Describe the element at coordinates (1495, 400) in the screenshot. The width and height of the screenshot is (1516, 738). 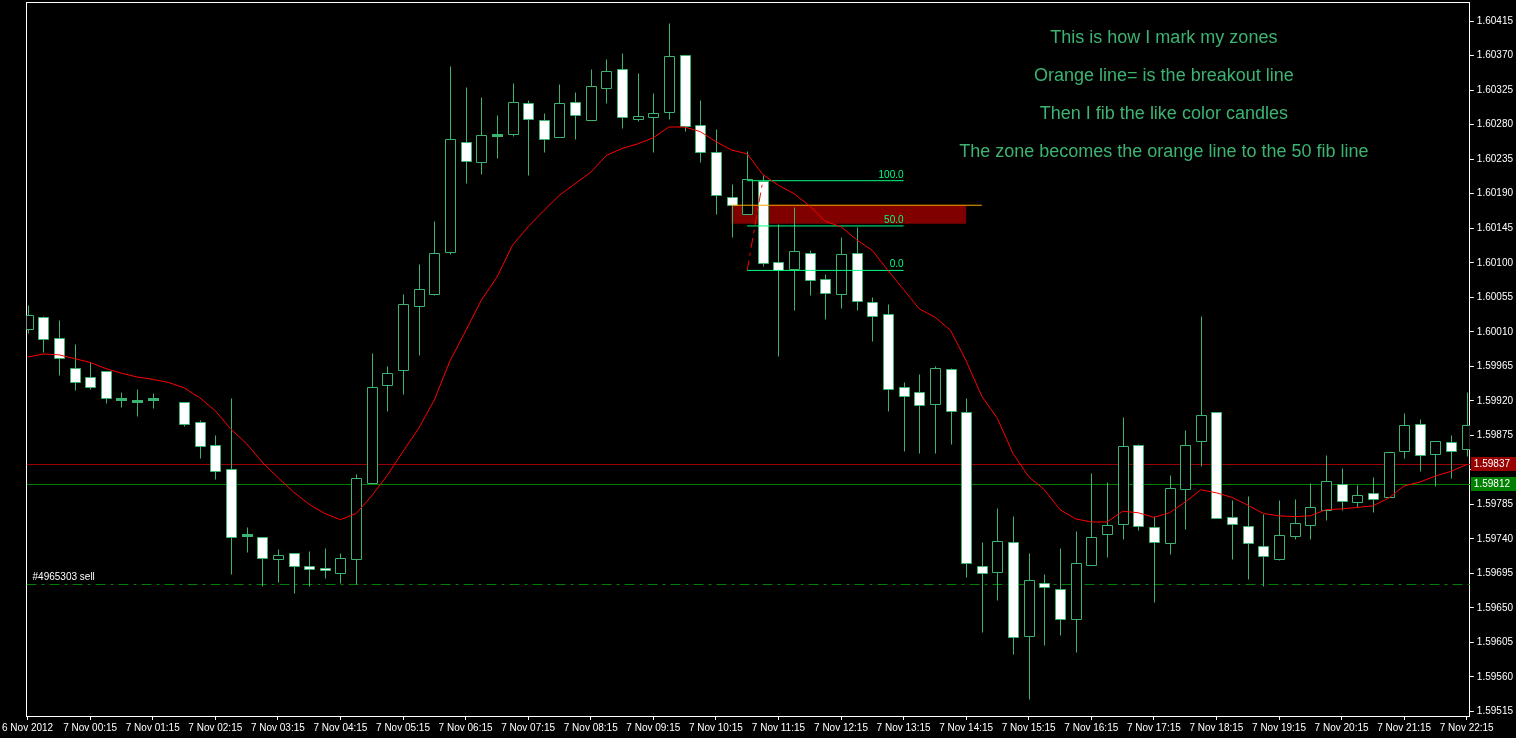
I see `y-tick-label: 1.59920` at that location.